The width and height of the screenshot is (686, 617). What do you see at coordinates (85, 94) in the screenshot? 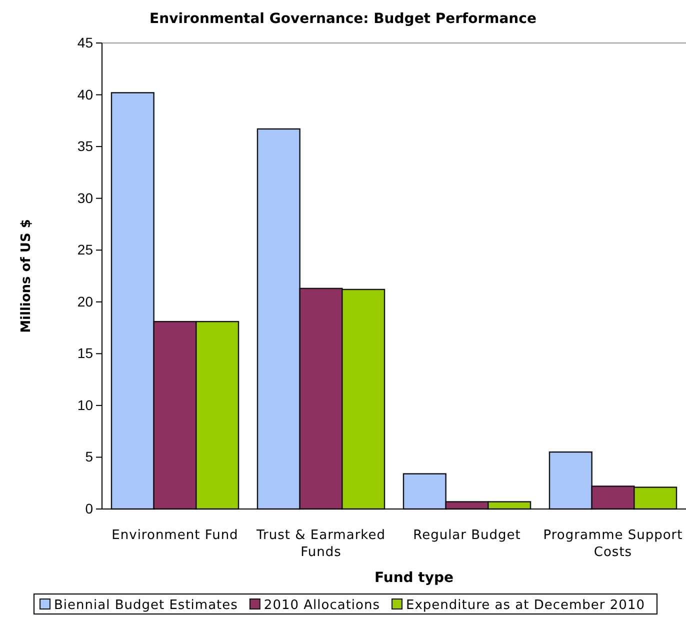
I see `y-tick-label: 40` at bounding box center [85, 94].